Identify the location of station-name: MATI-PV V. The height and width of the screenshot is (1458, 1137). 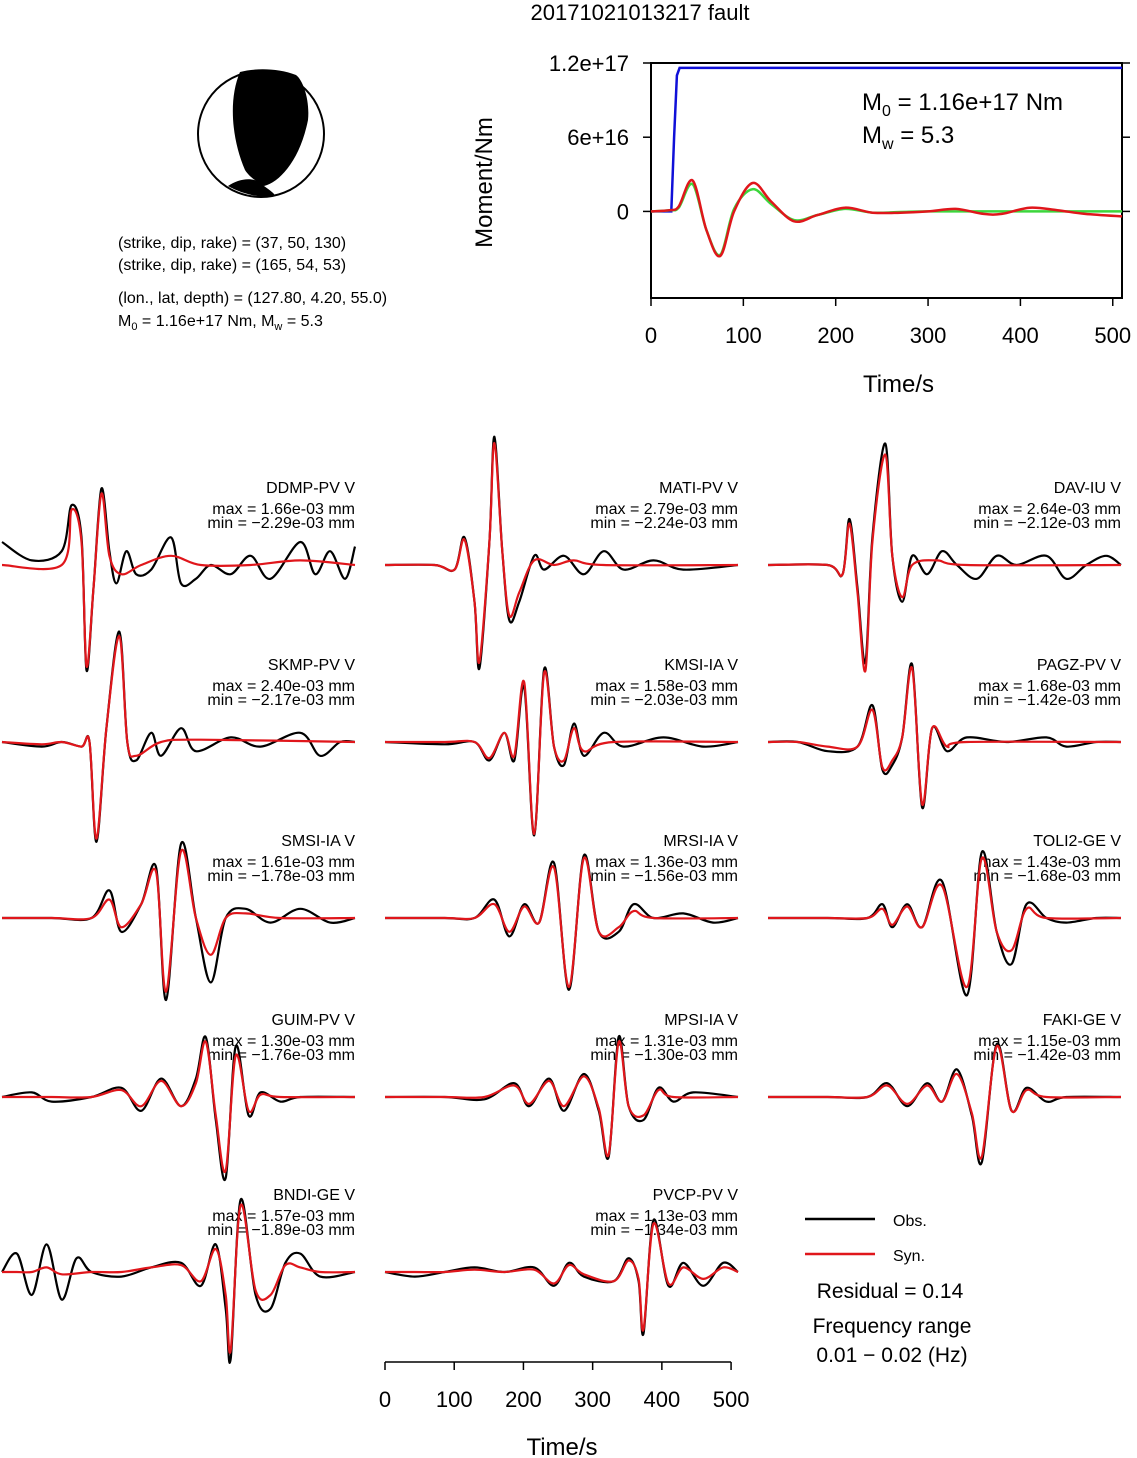
(698, 488).